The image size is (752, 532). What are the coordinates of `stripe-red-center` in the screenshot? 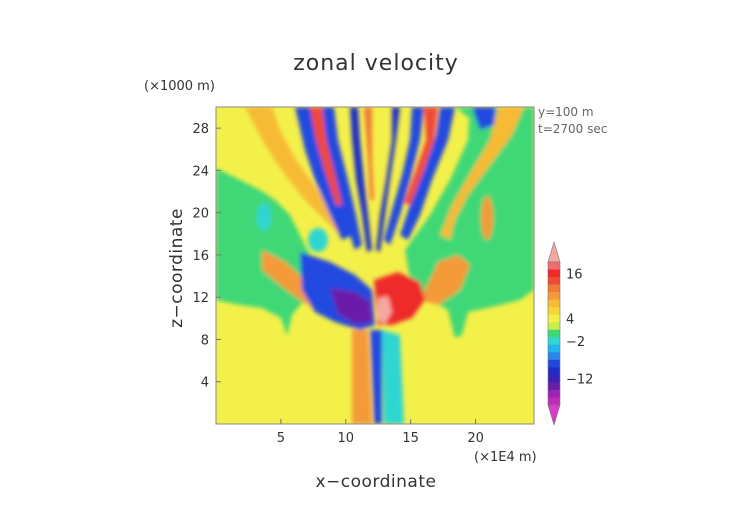 It's located at (369, 153).